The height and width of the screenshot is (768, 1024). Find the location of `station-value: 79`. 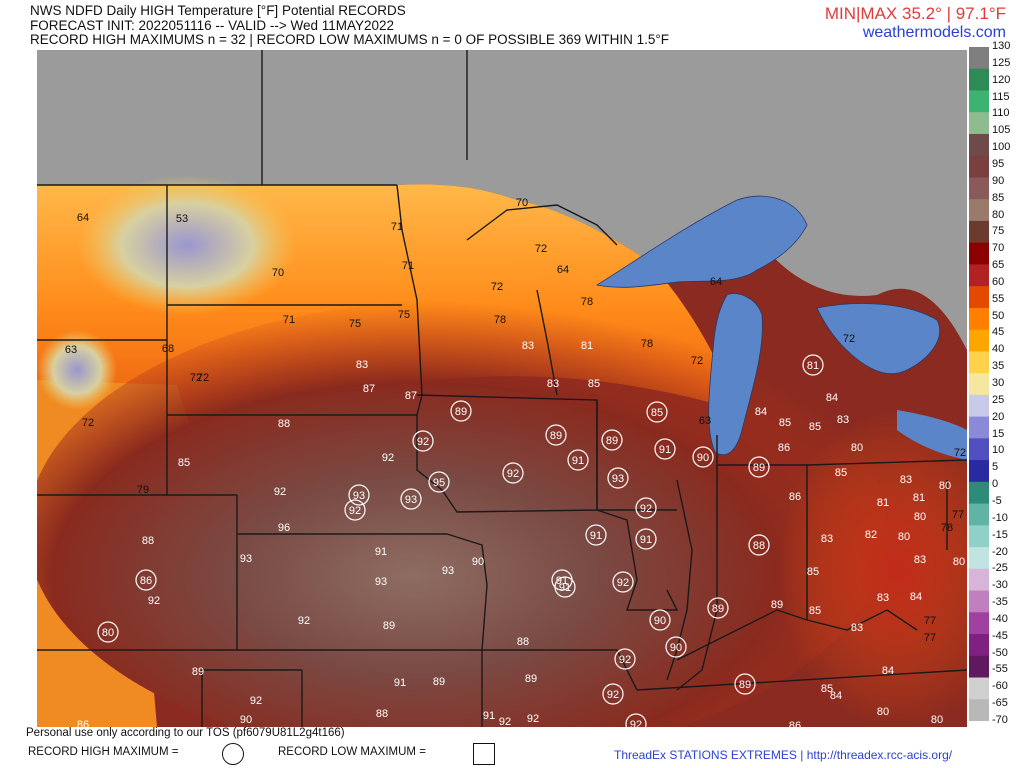

station-value: 79 is located at coordinates (143, 490).